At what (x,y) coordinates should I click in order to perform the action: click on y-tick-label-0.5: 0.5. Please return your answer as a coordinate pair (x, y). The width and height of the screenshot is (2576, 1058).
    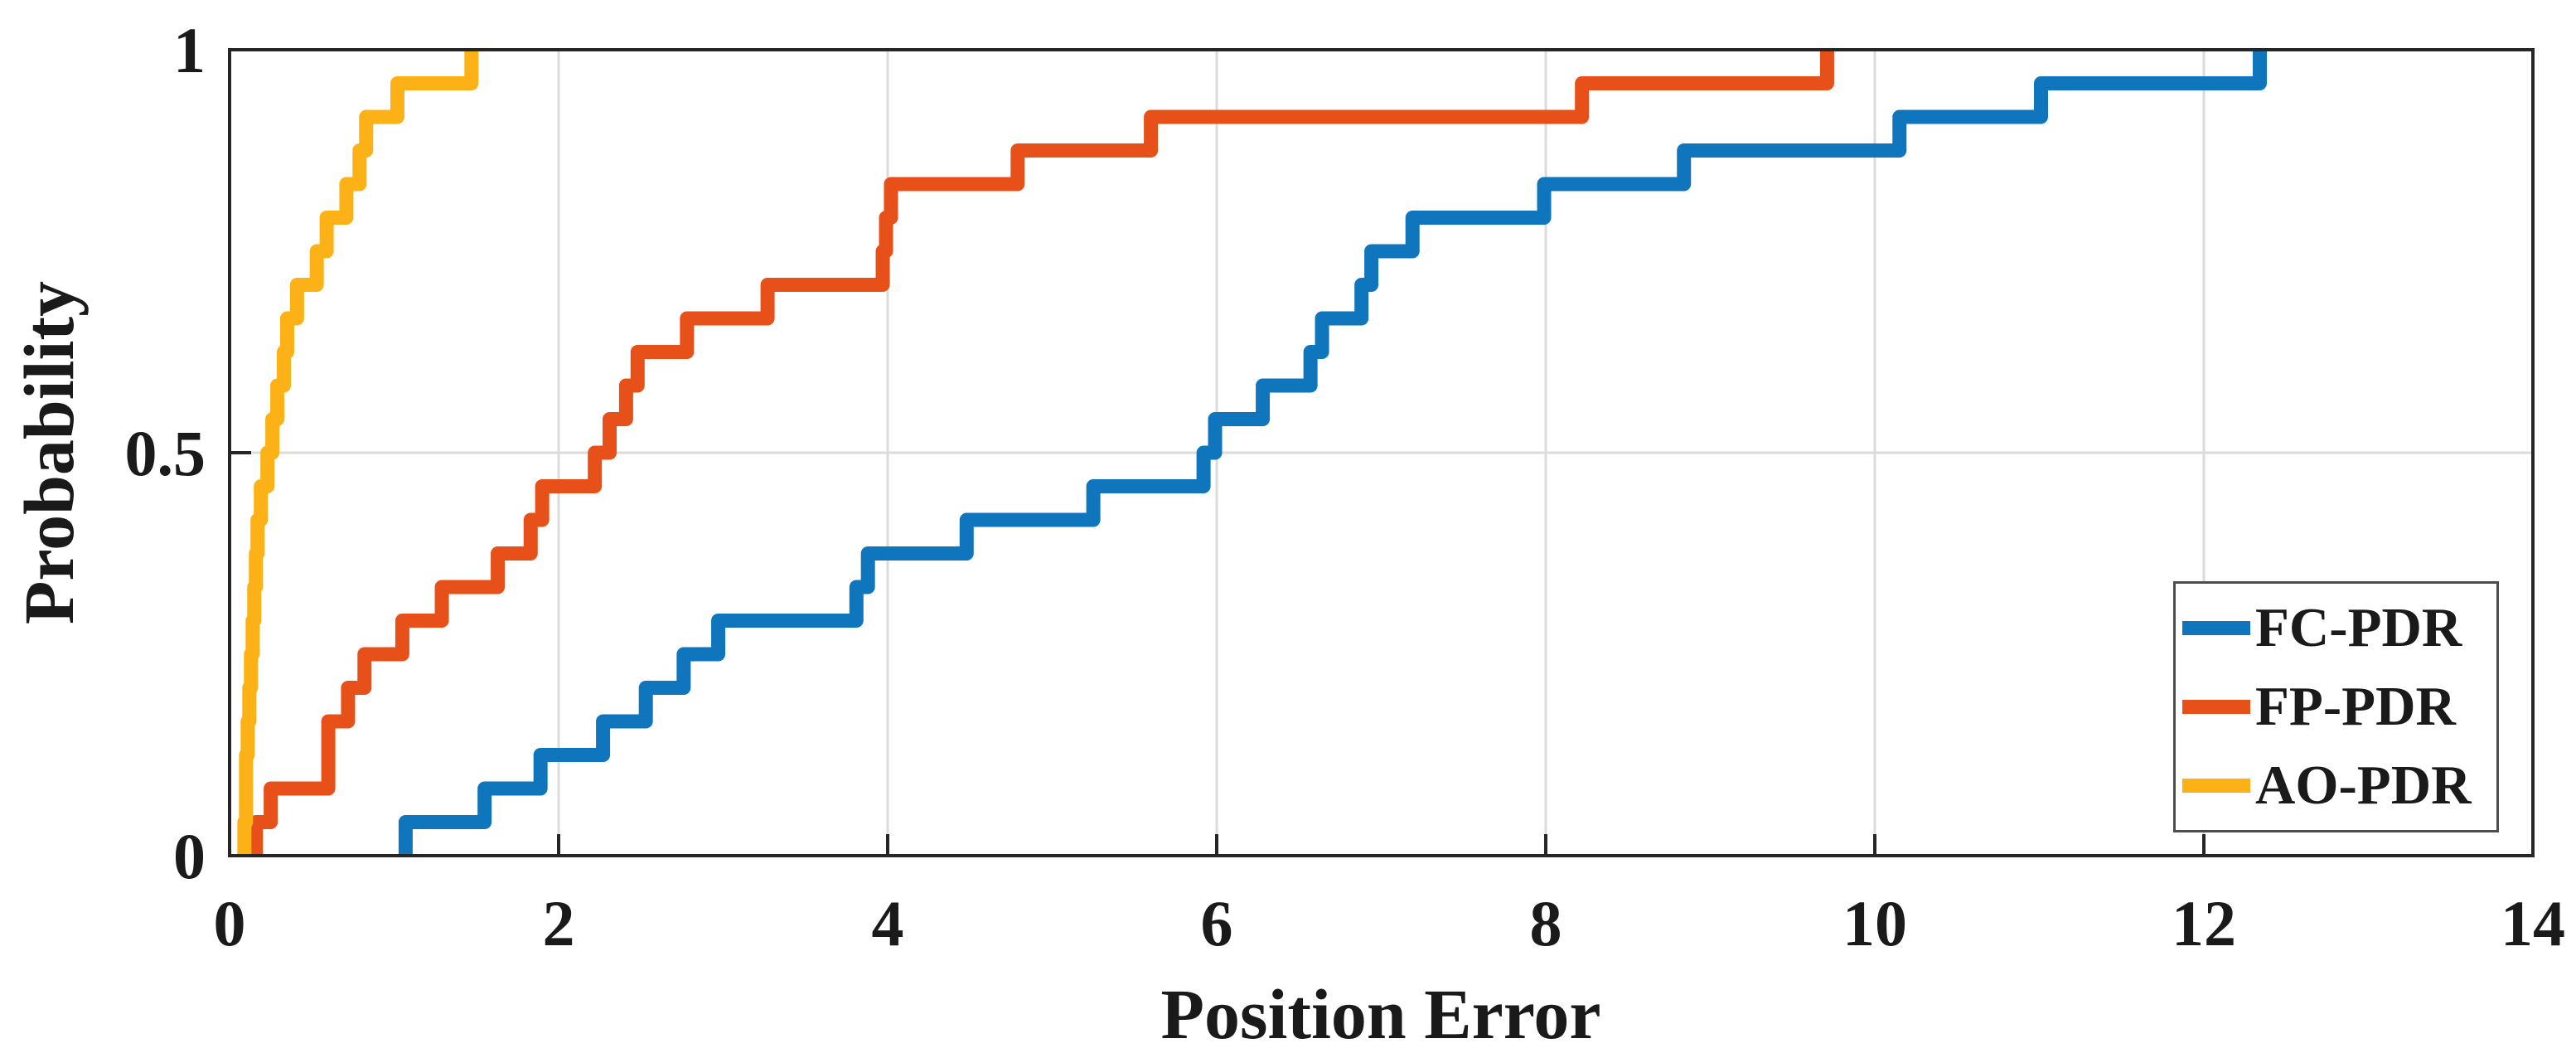
    Looking at the image, I should click on (165, 453).